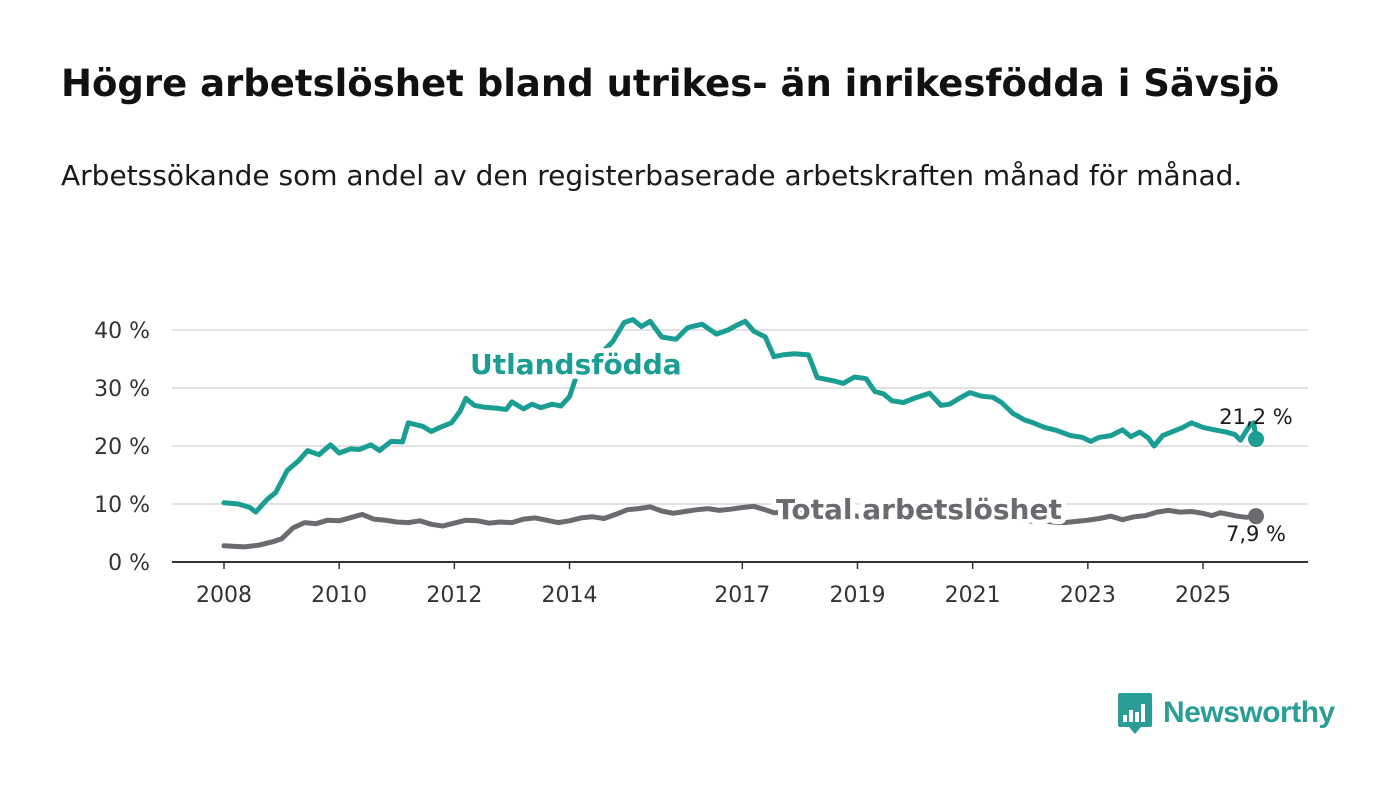 This screenshot has width=1400, height=794. Describe the element at coordinates (122, 505) in the screenshot. I see `y-tick-label: 10 %` at that location.